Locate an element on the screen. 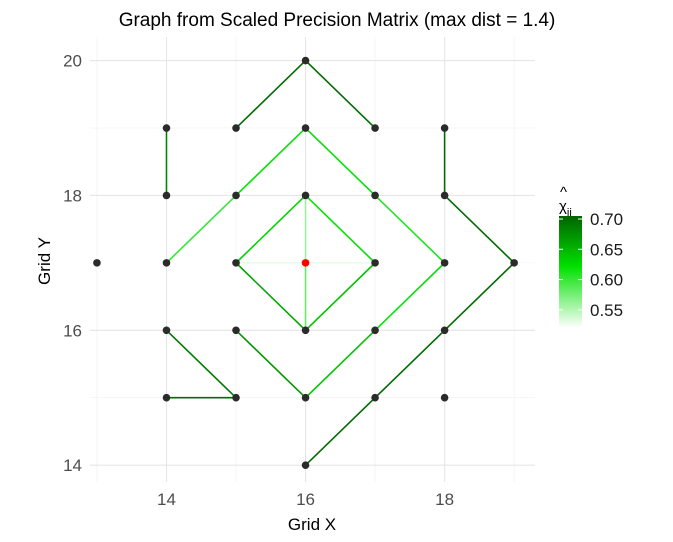  legend-ticks: 0.55 0.60 0.65 0.70 is located at coordinates (591, 265).